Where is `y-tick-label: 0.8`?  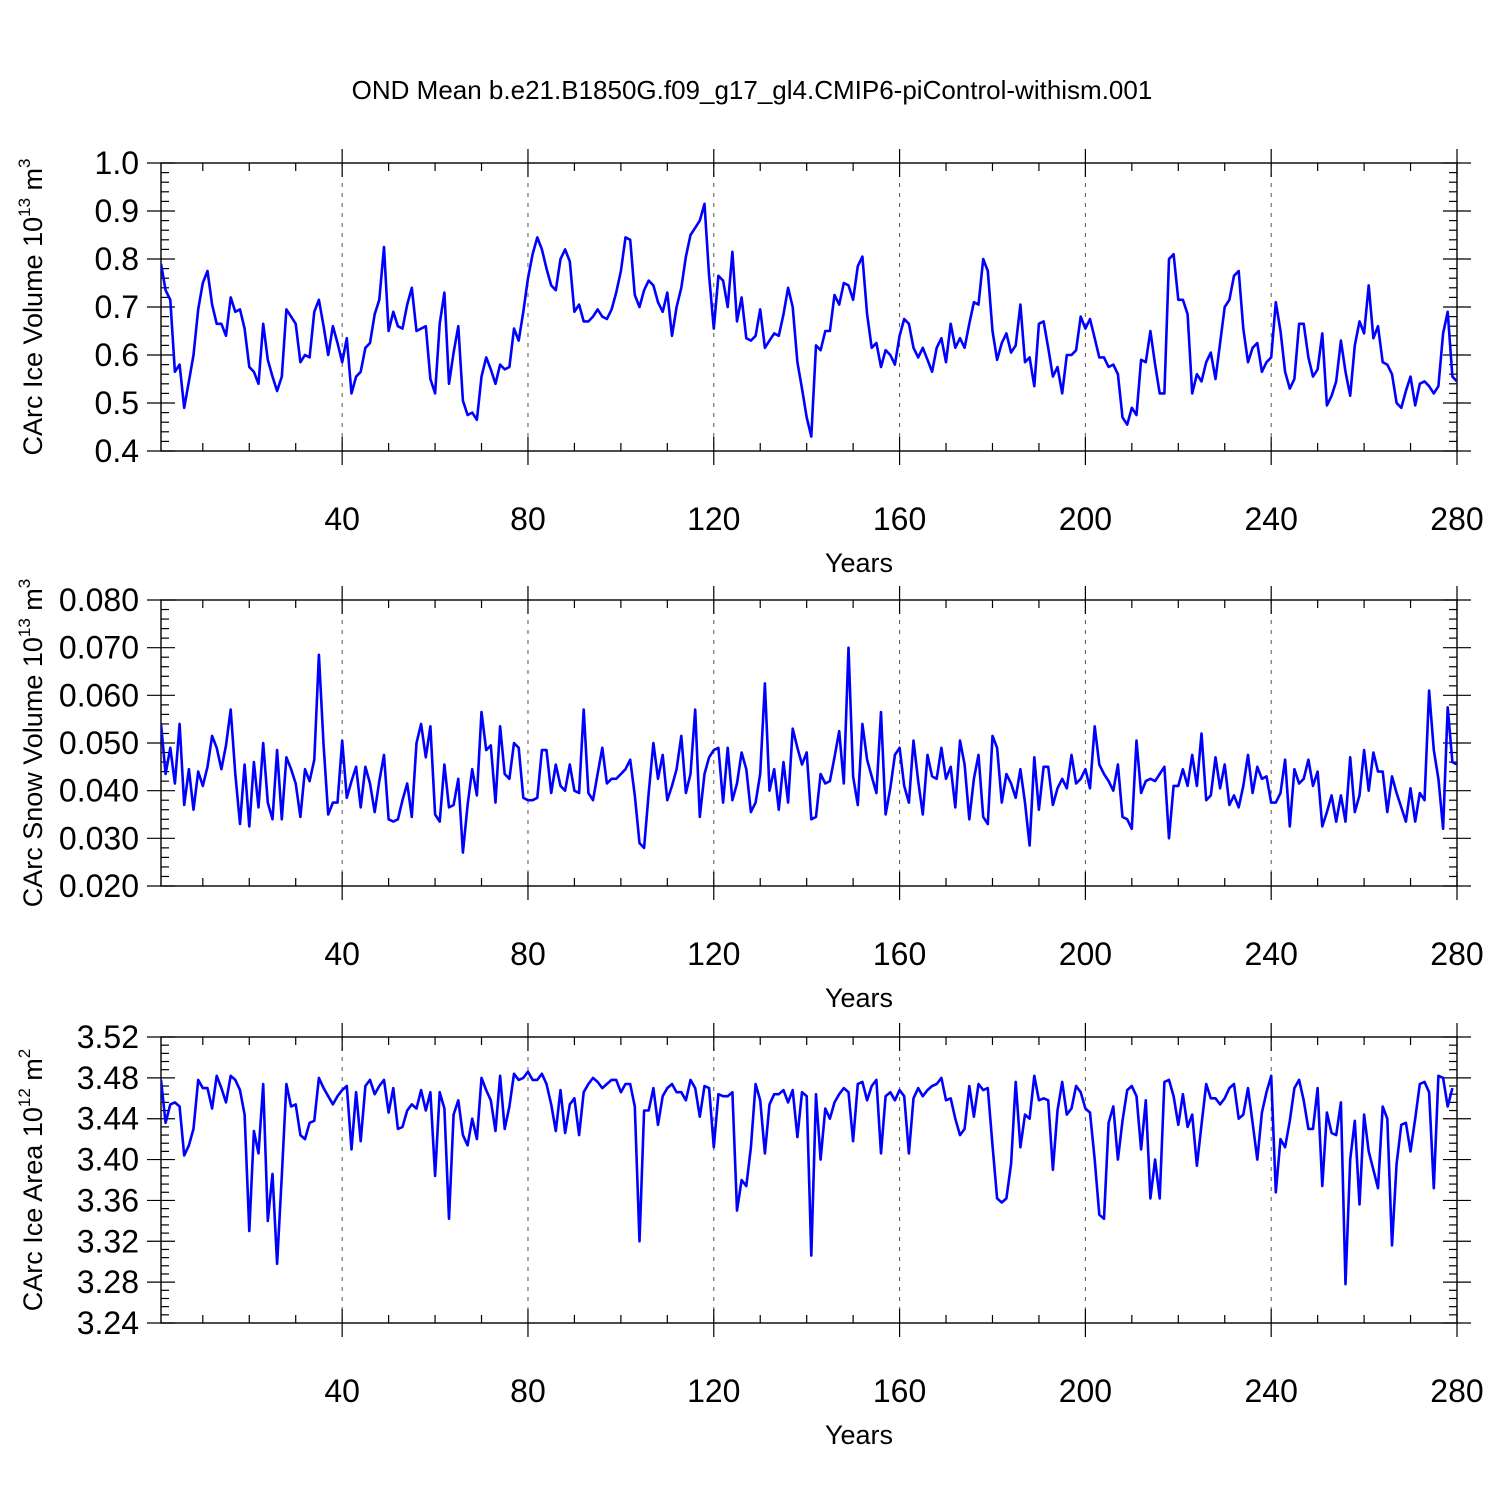 y-tick-label: 0.8 is located at coordinates (117, 259).